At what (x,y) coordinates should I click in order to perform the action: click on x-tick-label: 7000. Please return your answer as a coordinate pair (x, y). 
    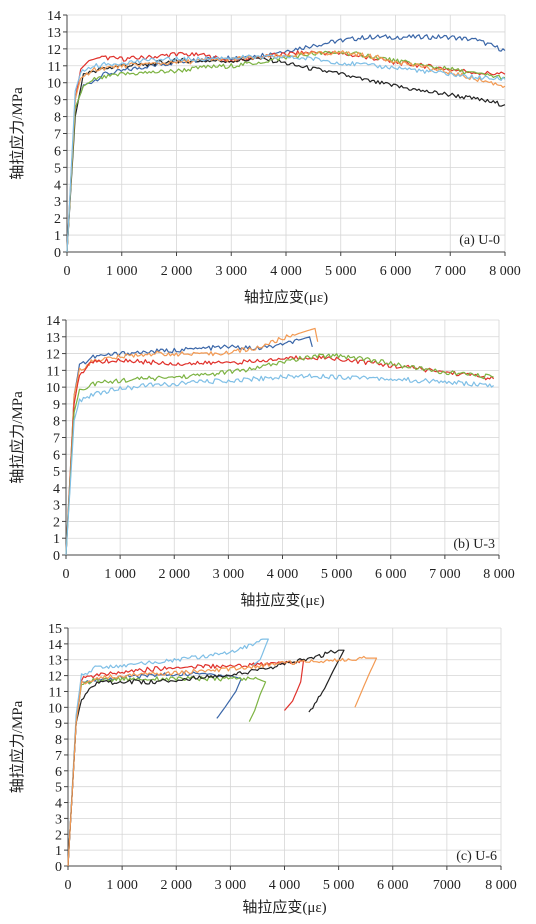
    Looking at the image, I should click on (447, 885).